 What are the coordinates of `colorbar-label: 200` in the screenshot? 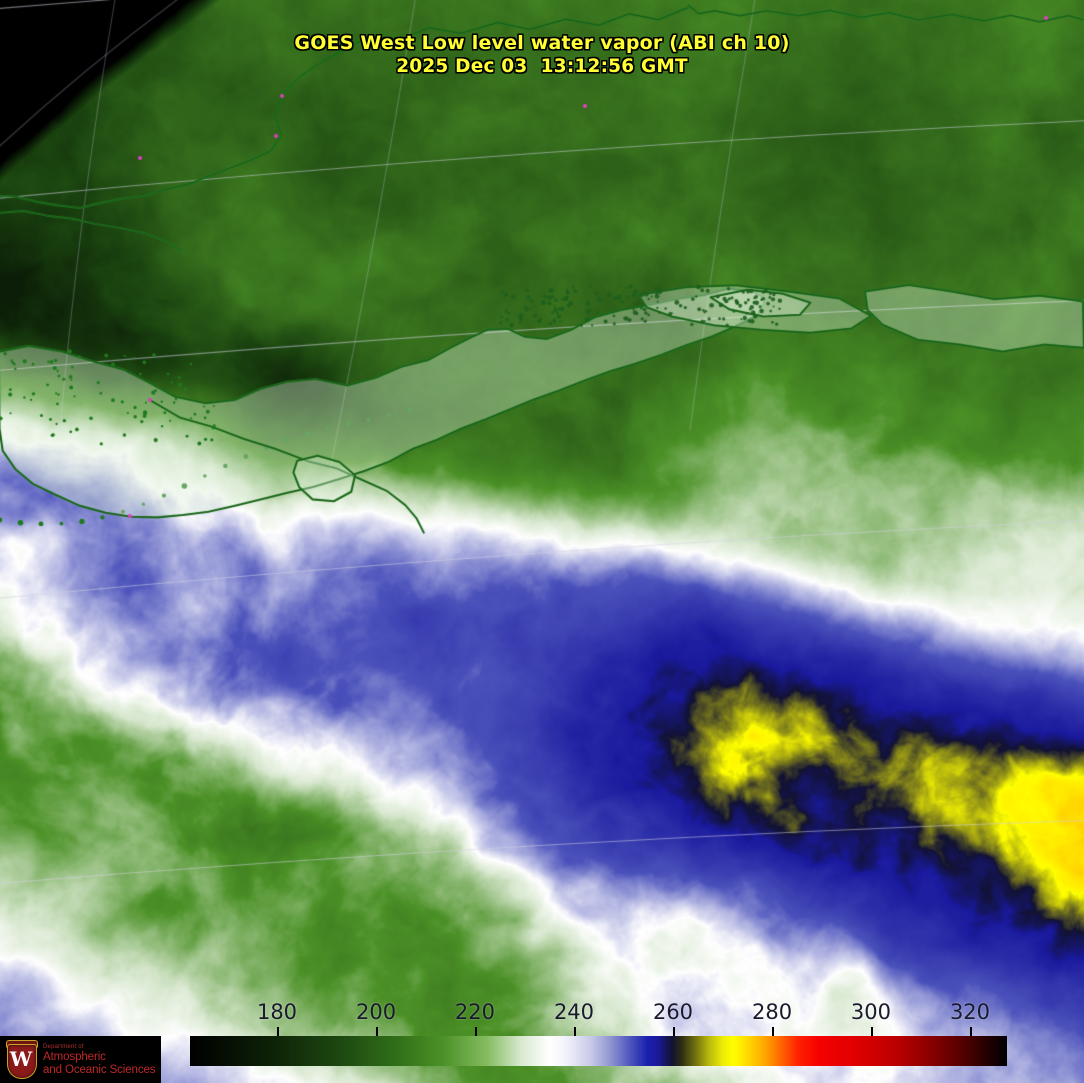 It's located at (376, 1012).